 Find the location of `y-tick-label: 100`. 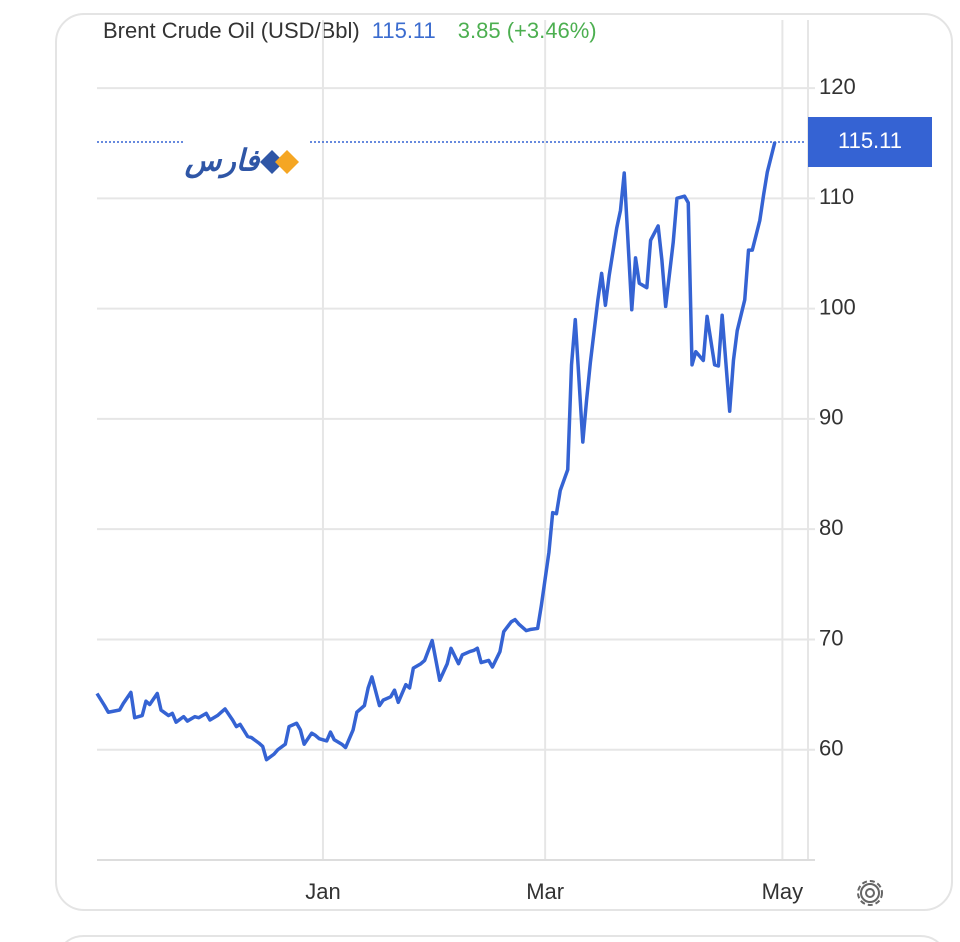

y-tick-label: 100 is located at coordinates (837, 306).